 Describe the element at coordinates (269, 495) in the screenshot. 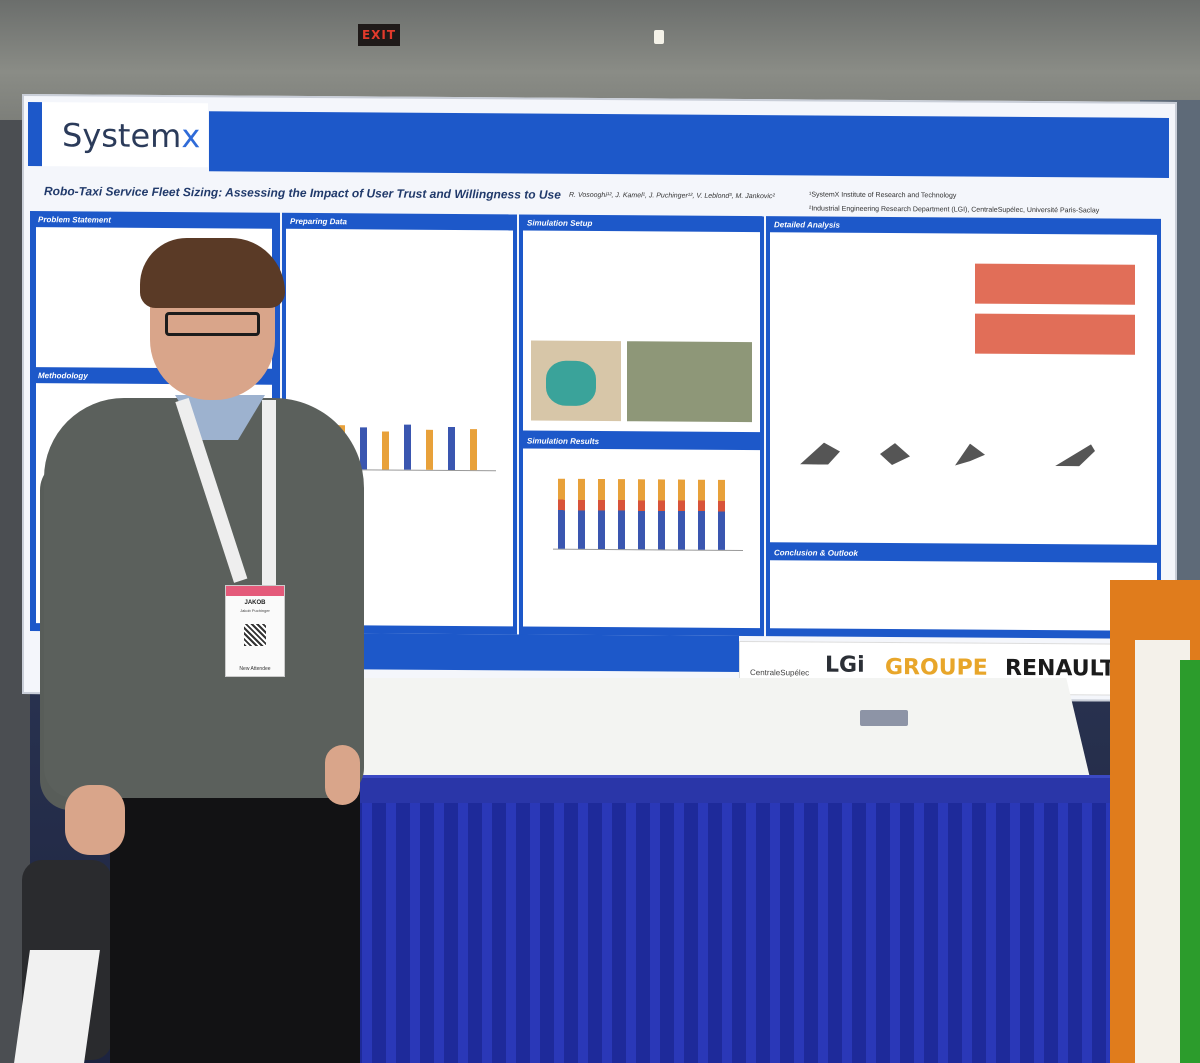

I see `lanyard-right` at that location.